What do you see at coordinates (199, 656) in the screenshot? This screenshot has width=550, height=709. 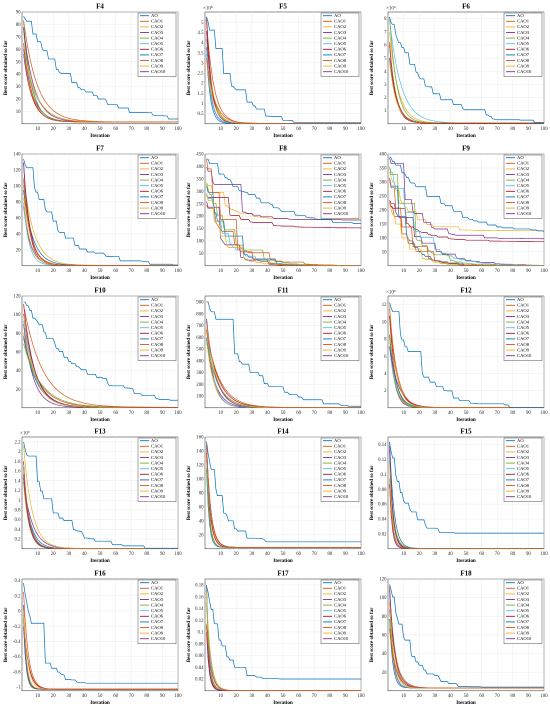 I see `y-tick-label: 0.06` at bounding box center [199, 656].